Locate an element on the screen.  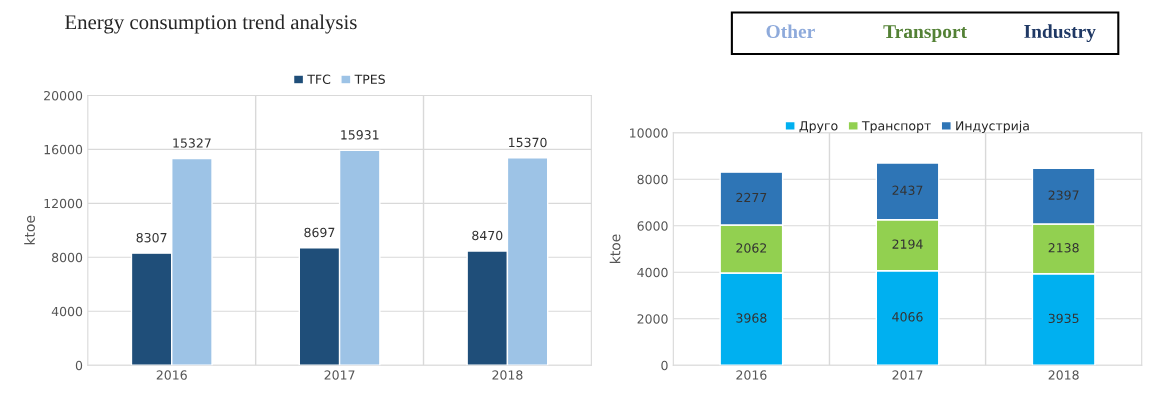
data-label: 2194 is located at coordinates (907, 244).